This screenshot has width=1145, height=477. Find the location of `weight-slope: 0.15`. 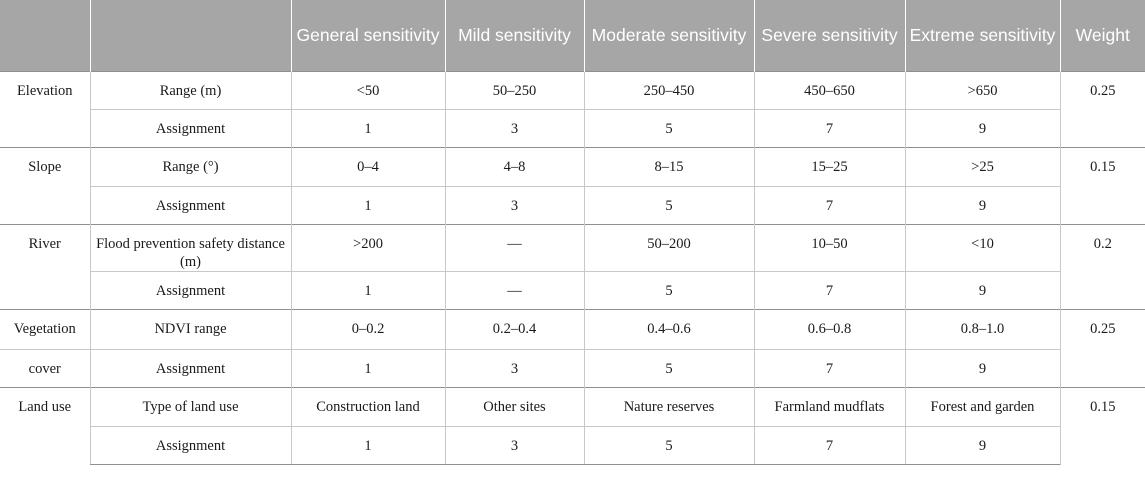

weight-slope: 0.15 is located at coordinates (1102, 185).